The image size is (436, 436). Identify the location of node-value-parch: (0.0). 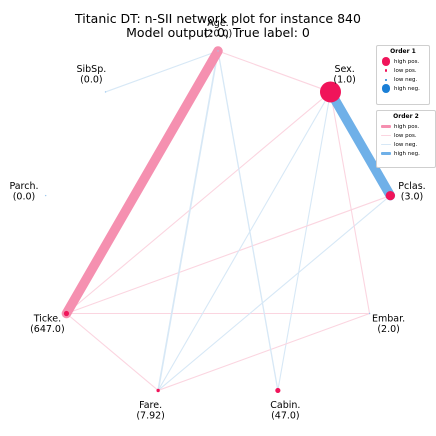
(24, 196).